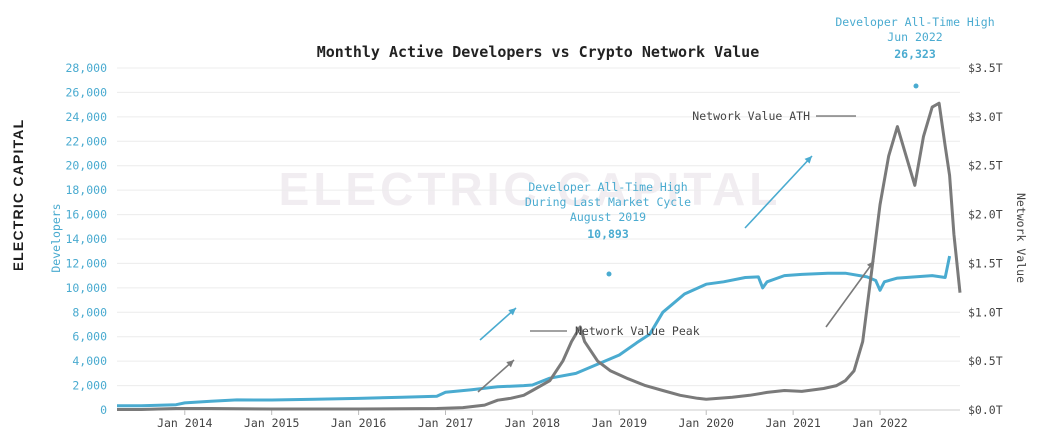 This screenshot has height=447, width=1056. What do you see at coordinates (985, 410) in the screenshot?
I see `y-tick-right: $0.0T` at bounding box center [985, 410].